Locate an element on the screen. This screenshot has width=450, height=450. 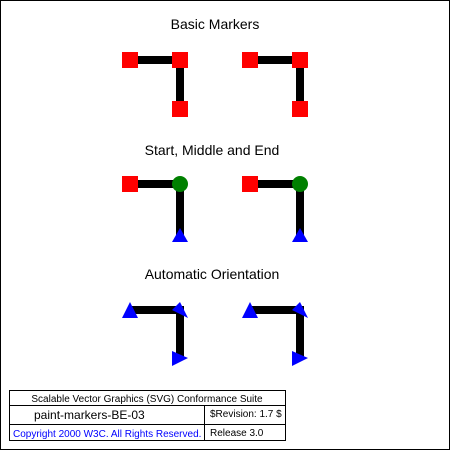
start-middle-end-path-left is located at coordinates (155, 209).